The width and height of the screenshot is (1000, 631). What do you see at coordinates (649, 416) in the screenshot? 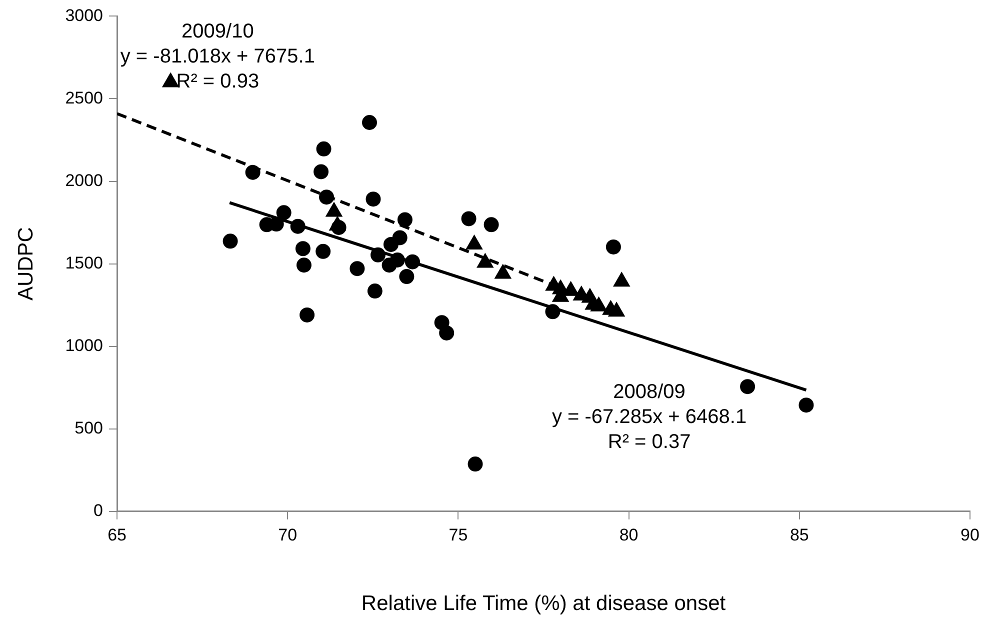
I see `annotation: 2008/09 y = -67.285x + 6468.1 R² = 0.37` at bounding box center [649, 416].